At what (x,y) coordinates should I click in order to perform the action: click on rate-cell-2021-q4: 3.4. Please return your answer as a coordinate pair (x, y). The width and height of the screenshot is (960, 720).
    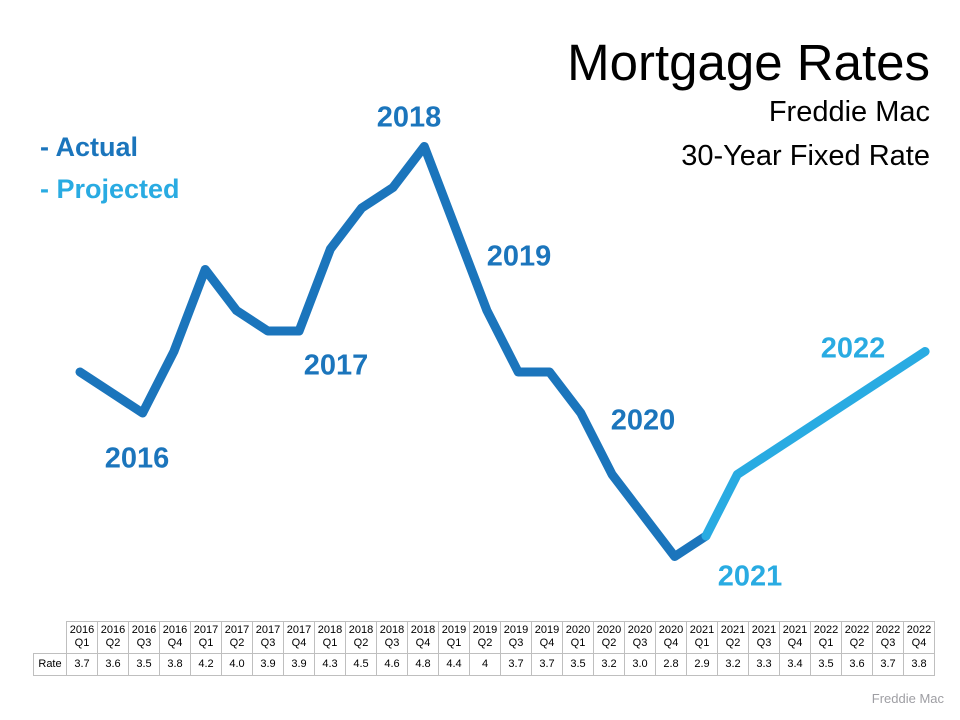
    Looking at the image, I should click on (795, 665).